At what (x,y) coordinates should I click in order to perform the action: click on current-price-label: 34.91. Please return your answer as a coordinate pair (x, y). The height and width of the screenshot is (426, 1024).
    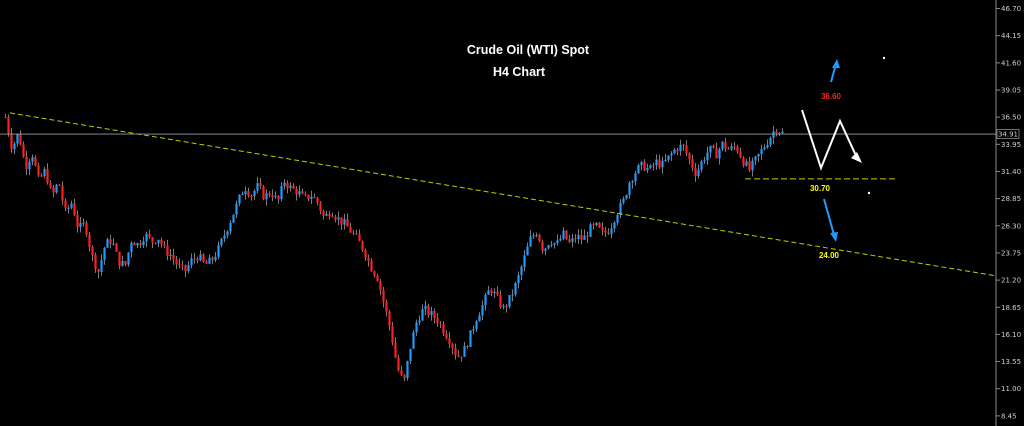
    Looking at the image, I should click on (1008, 135).